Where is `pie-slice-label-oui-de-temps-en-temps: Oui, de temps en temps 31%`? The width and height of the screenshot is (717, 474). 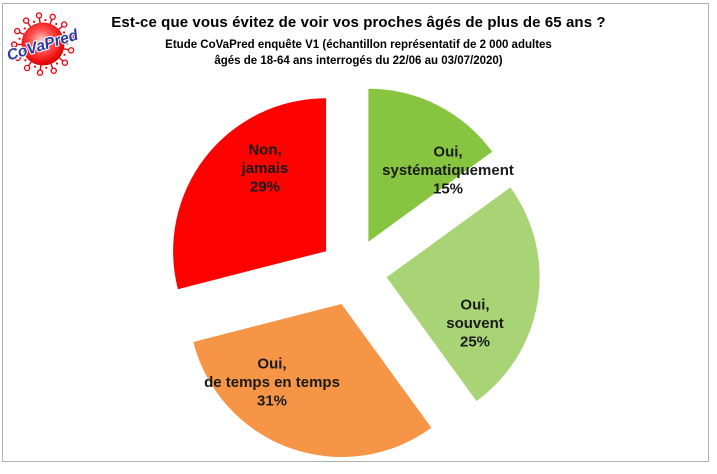
pie-slice-label-oui-de-temps-en-temps: Oui, de temps en temps 31% is located at coordinates (272, 383).